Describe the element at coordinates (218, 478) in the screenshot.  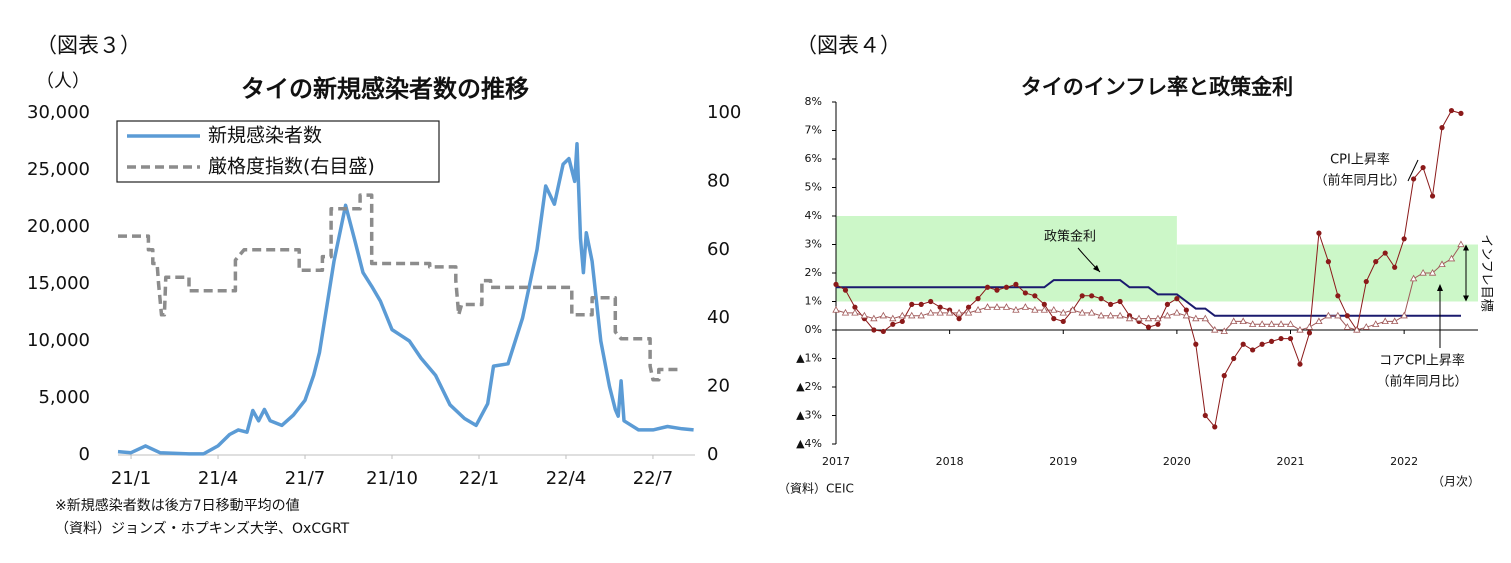
I see `x-tick-label: 21/4` at that location.